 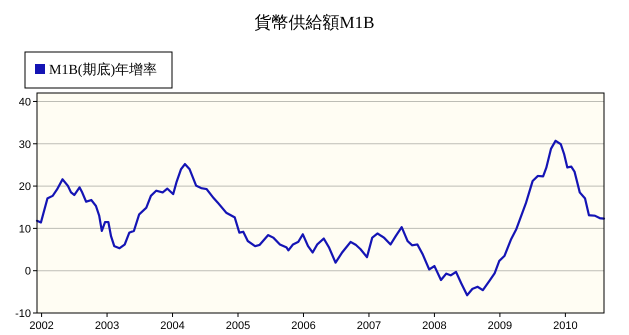 What do you see at coordinates (565, 326) in the screenshot?
I see `x-tick-label: 2010` at bounding box center [565, 326].